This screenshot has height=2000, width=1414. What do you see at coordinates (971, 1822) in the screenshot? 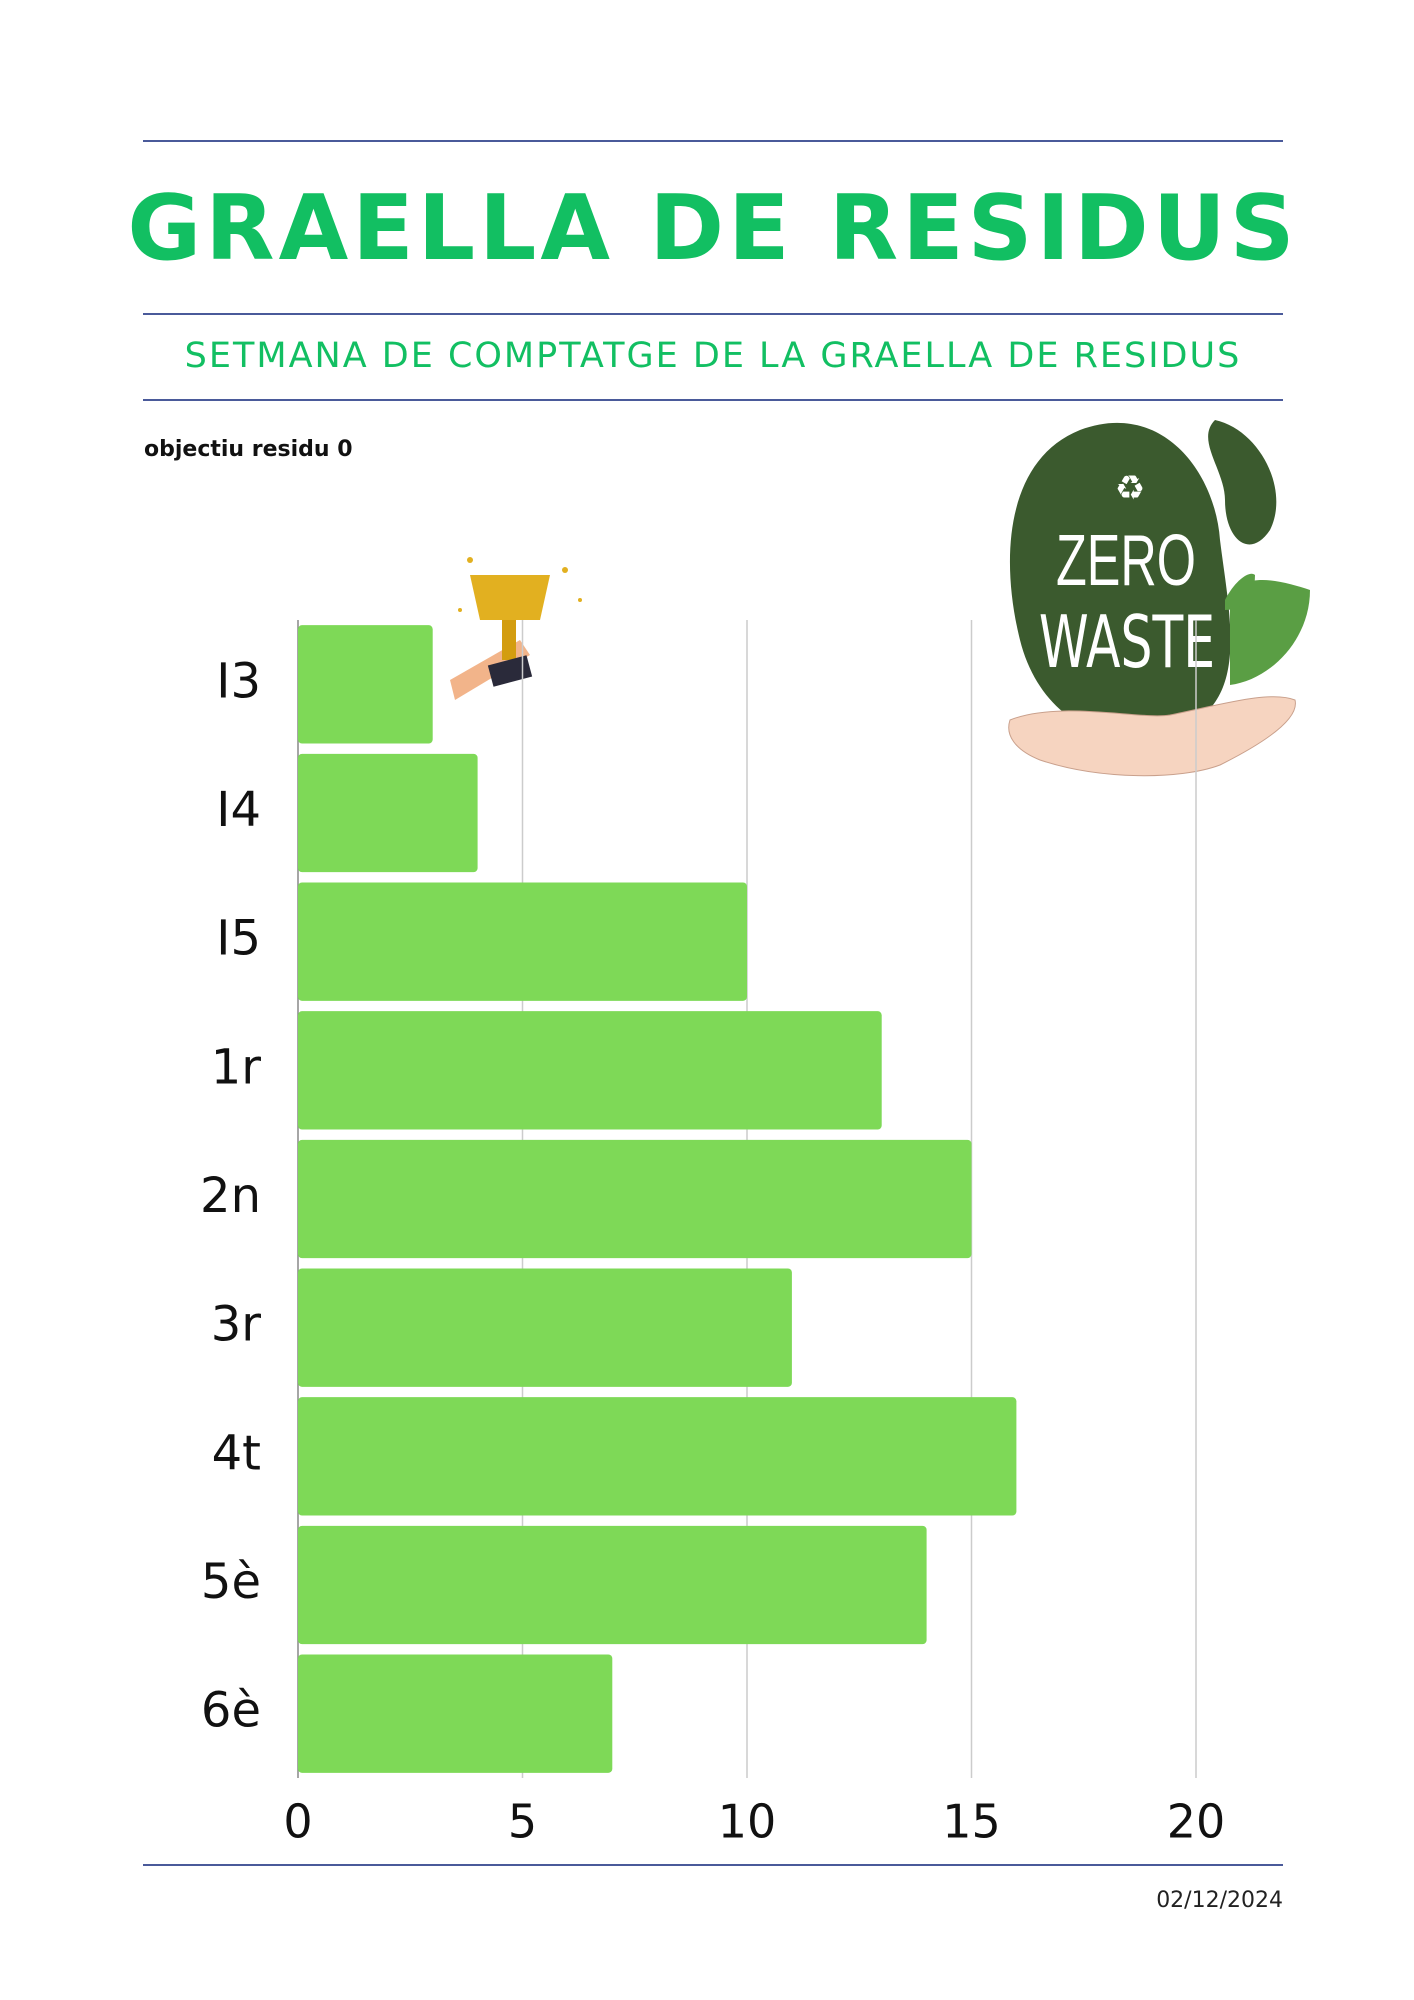
I see `x-tick-label: 15` at bounding box center [971, 1822].